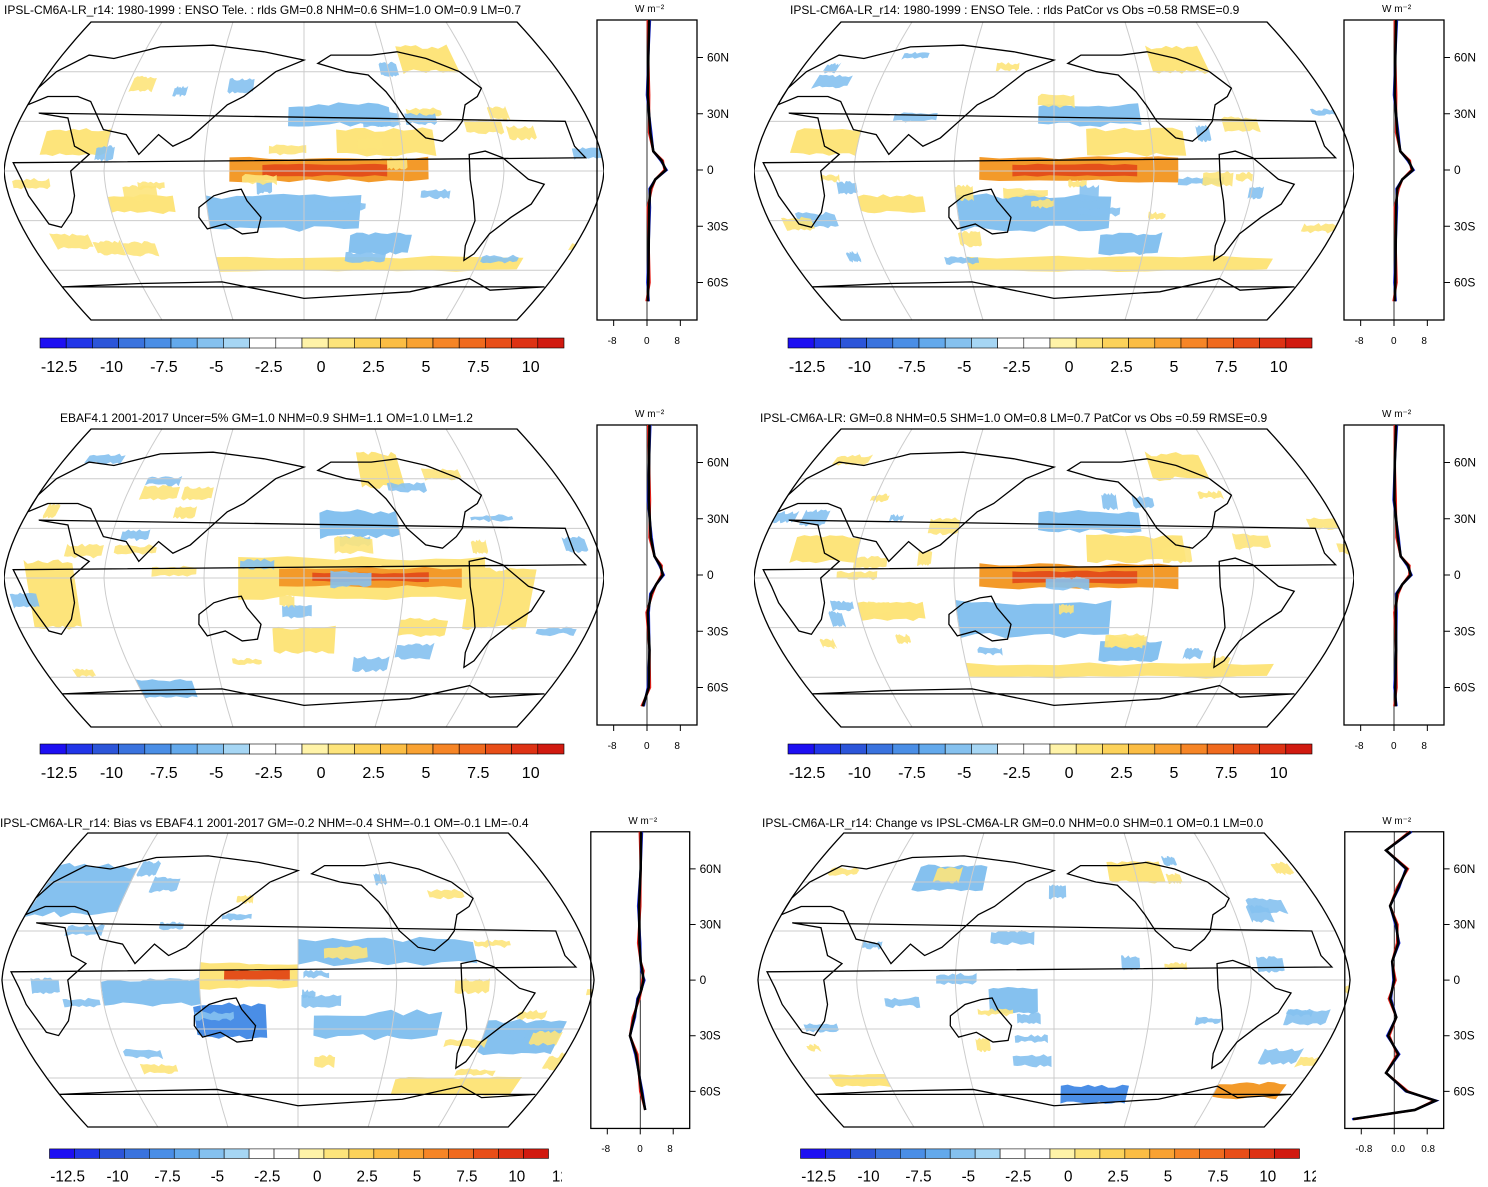  I want to click on coastline-north-america, so click(399, 96).